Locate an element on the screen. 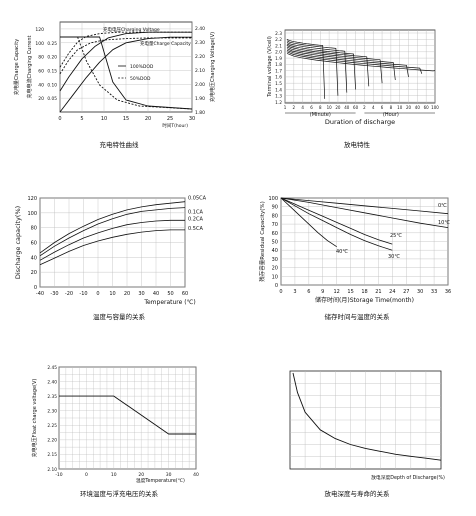 This screenshot has width=476, height=516. y-tick-label: 2.35 is located at coordinates (52, 397).